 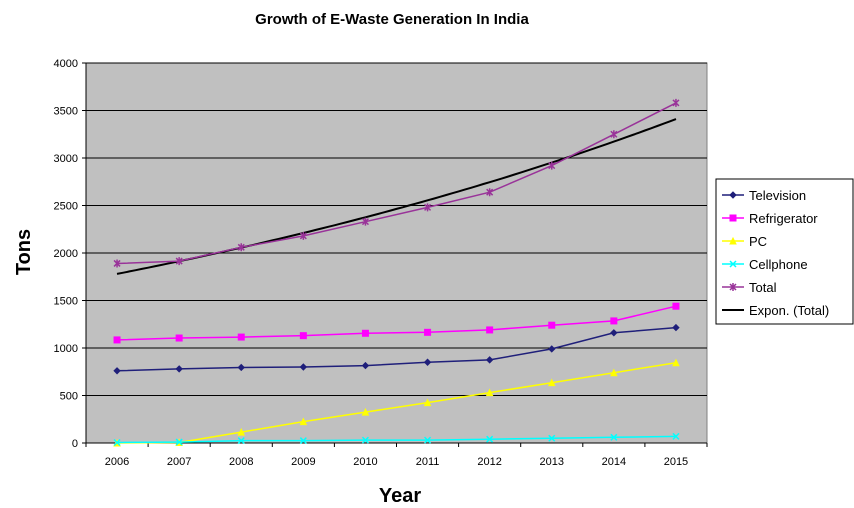 What do you see at coordinates (396, 323) in the screenshot?
I see `series-line-refrigerator` at bounding box center [396, 323].